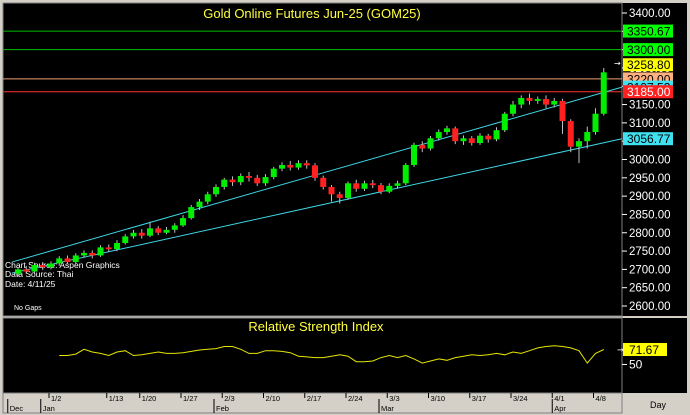 This screenshot has height=415, width=690. Describe the element at coordinates (617, 63) in the screenshot. I see `last-price-arrow: →` at that location.